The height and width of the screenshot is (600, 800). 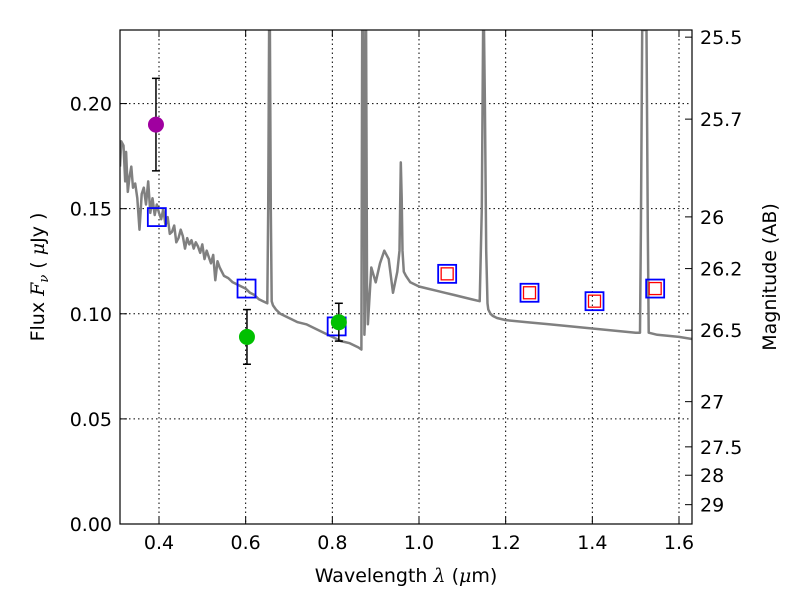 I want to click on x-tick-label: 1.0, so click(x=419, y=543).